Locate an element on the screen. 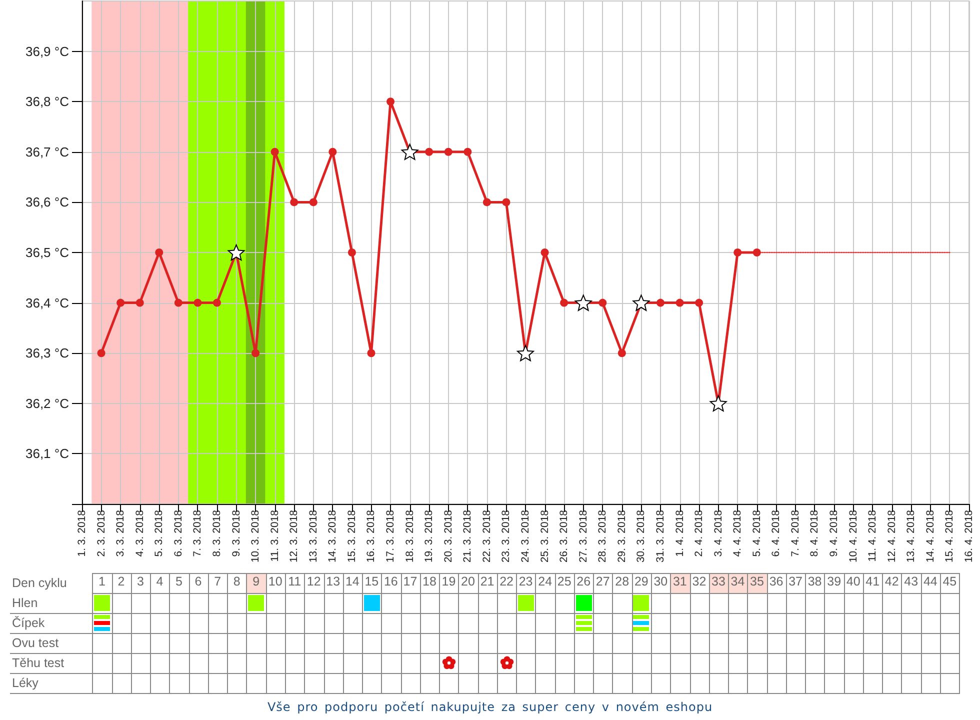 Image resolution: width=980 pixels, height=720 pixels. x2-tick-label: 35 is located at coordinates (757, 581).